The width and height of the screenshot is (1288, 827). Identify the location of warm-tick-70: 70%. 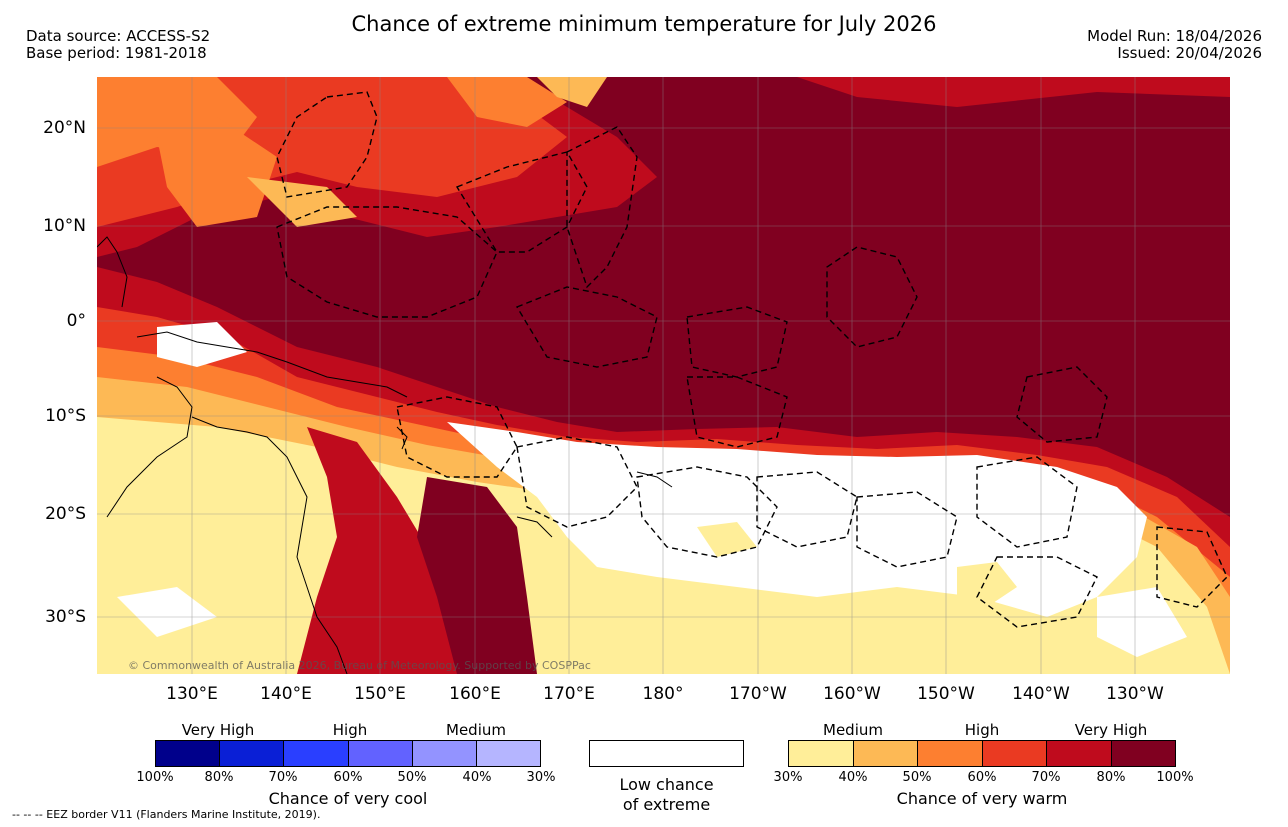
(1046, 777).